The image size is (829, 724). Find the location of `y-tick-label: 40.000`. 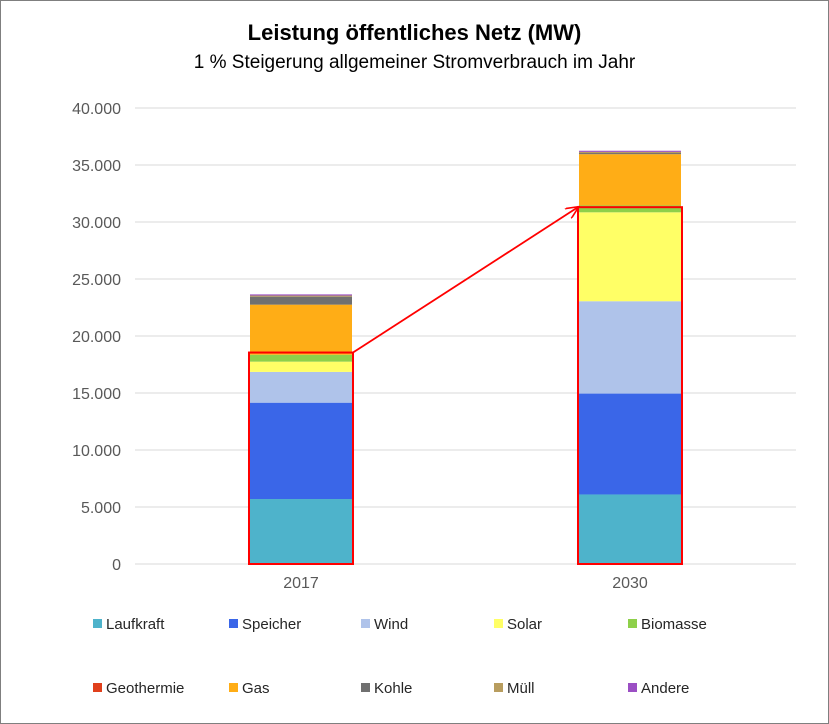

y-tick-label: 40.000 is located at coordinates (96, 109).